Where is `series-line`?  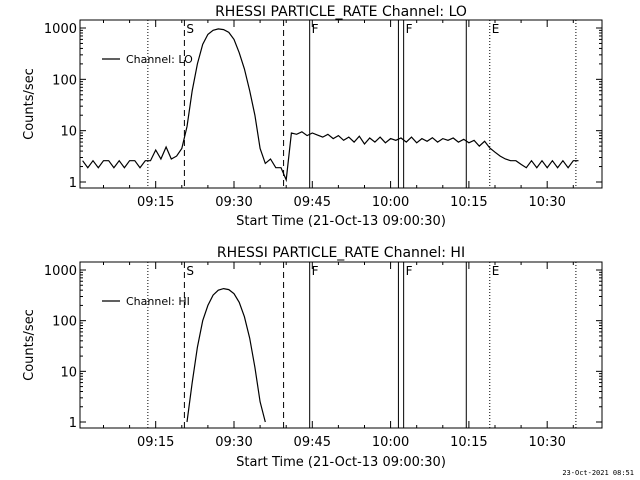
series-line is located at coordinates (226, 355).